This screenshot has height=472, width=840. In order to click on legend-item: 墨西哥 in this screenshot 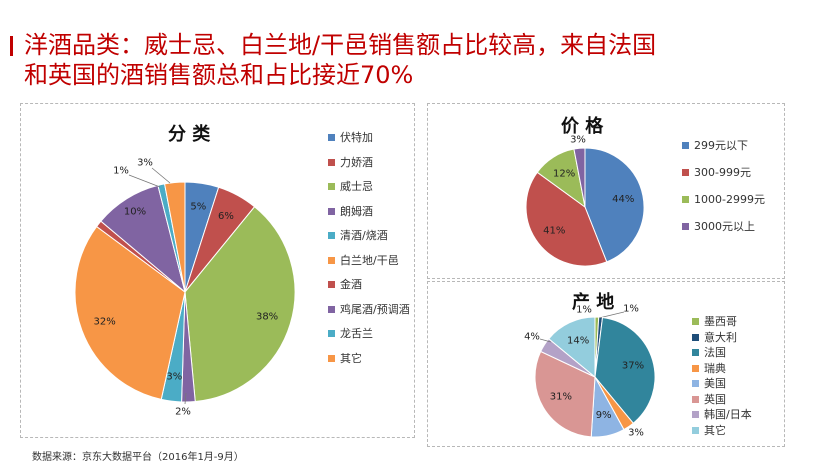, I will do `click(732, 322)`.